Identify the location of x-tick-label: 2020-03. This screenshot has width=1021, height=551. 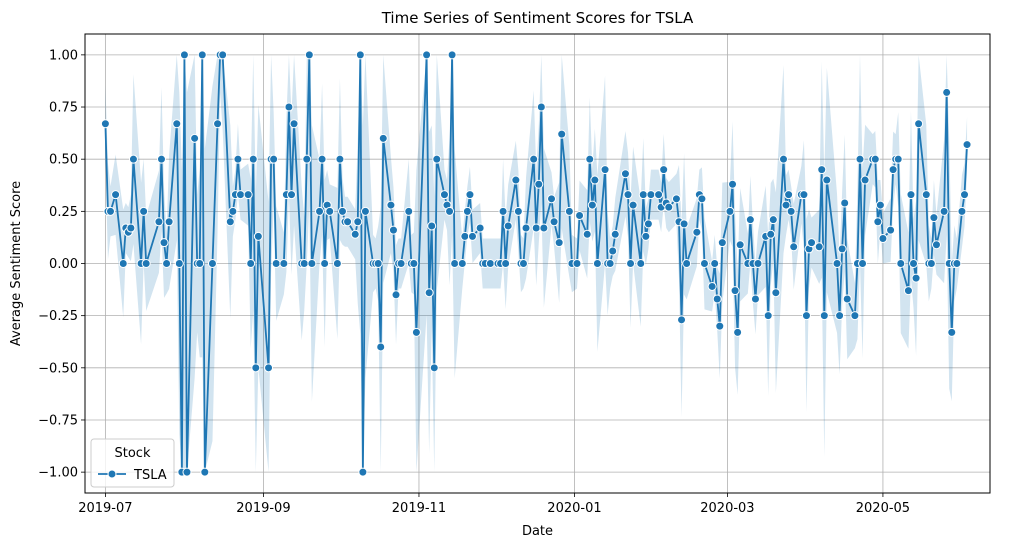
(727, 508).